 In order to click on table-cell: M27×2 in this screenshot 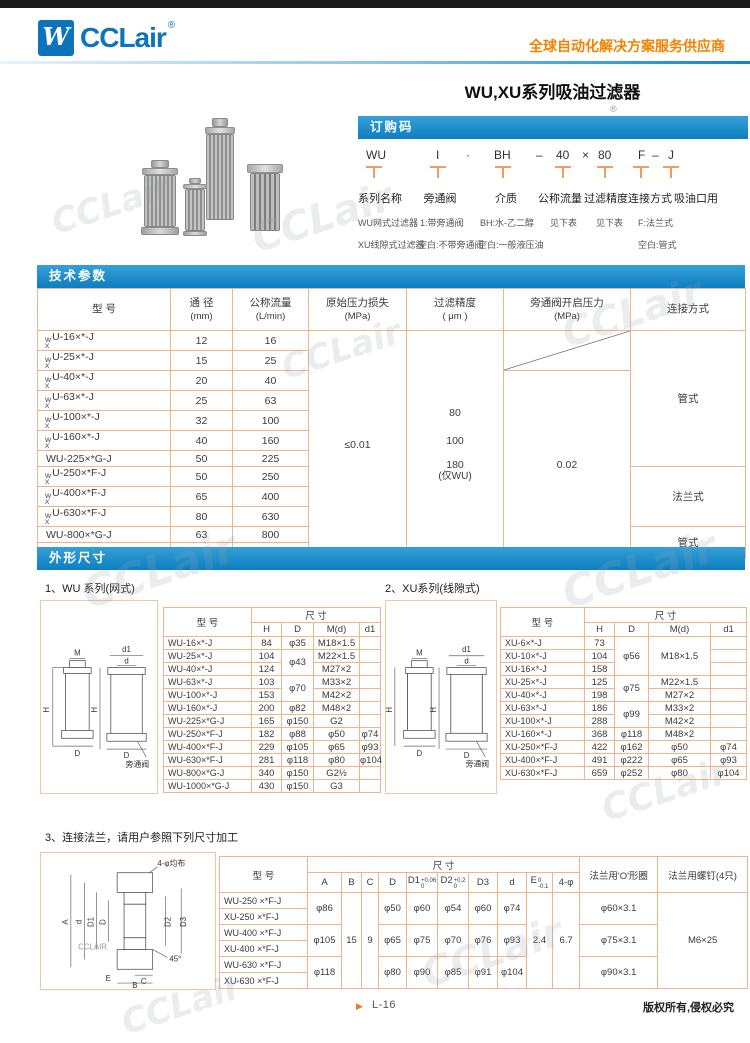, I will do `click(336, 669)`.